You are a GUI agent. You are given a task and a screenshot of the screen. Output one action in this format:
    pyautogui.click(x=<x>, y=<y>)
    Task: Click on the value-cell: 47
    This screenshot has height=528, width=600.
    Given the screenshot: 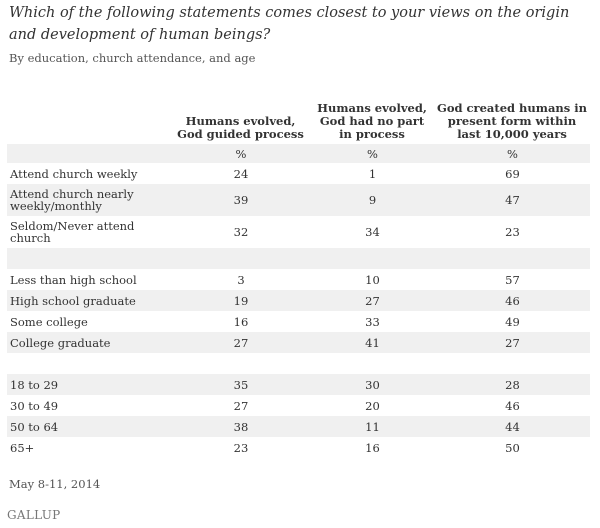 What is the action you would take?
    pyautogui.click(x=512, y=200)
    